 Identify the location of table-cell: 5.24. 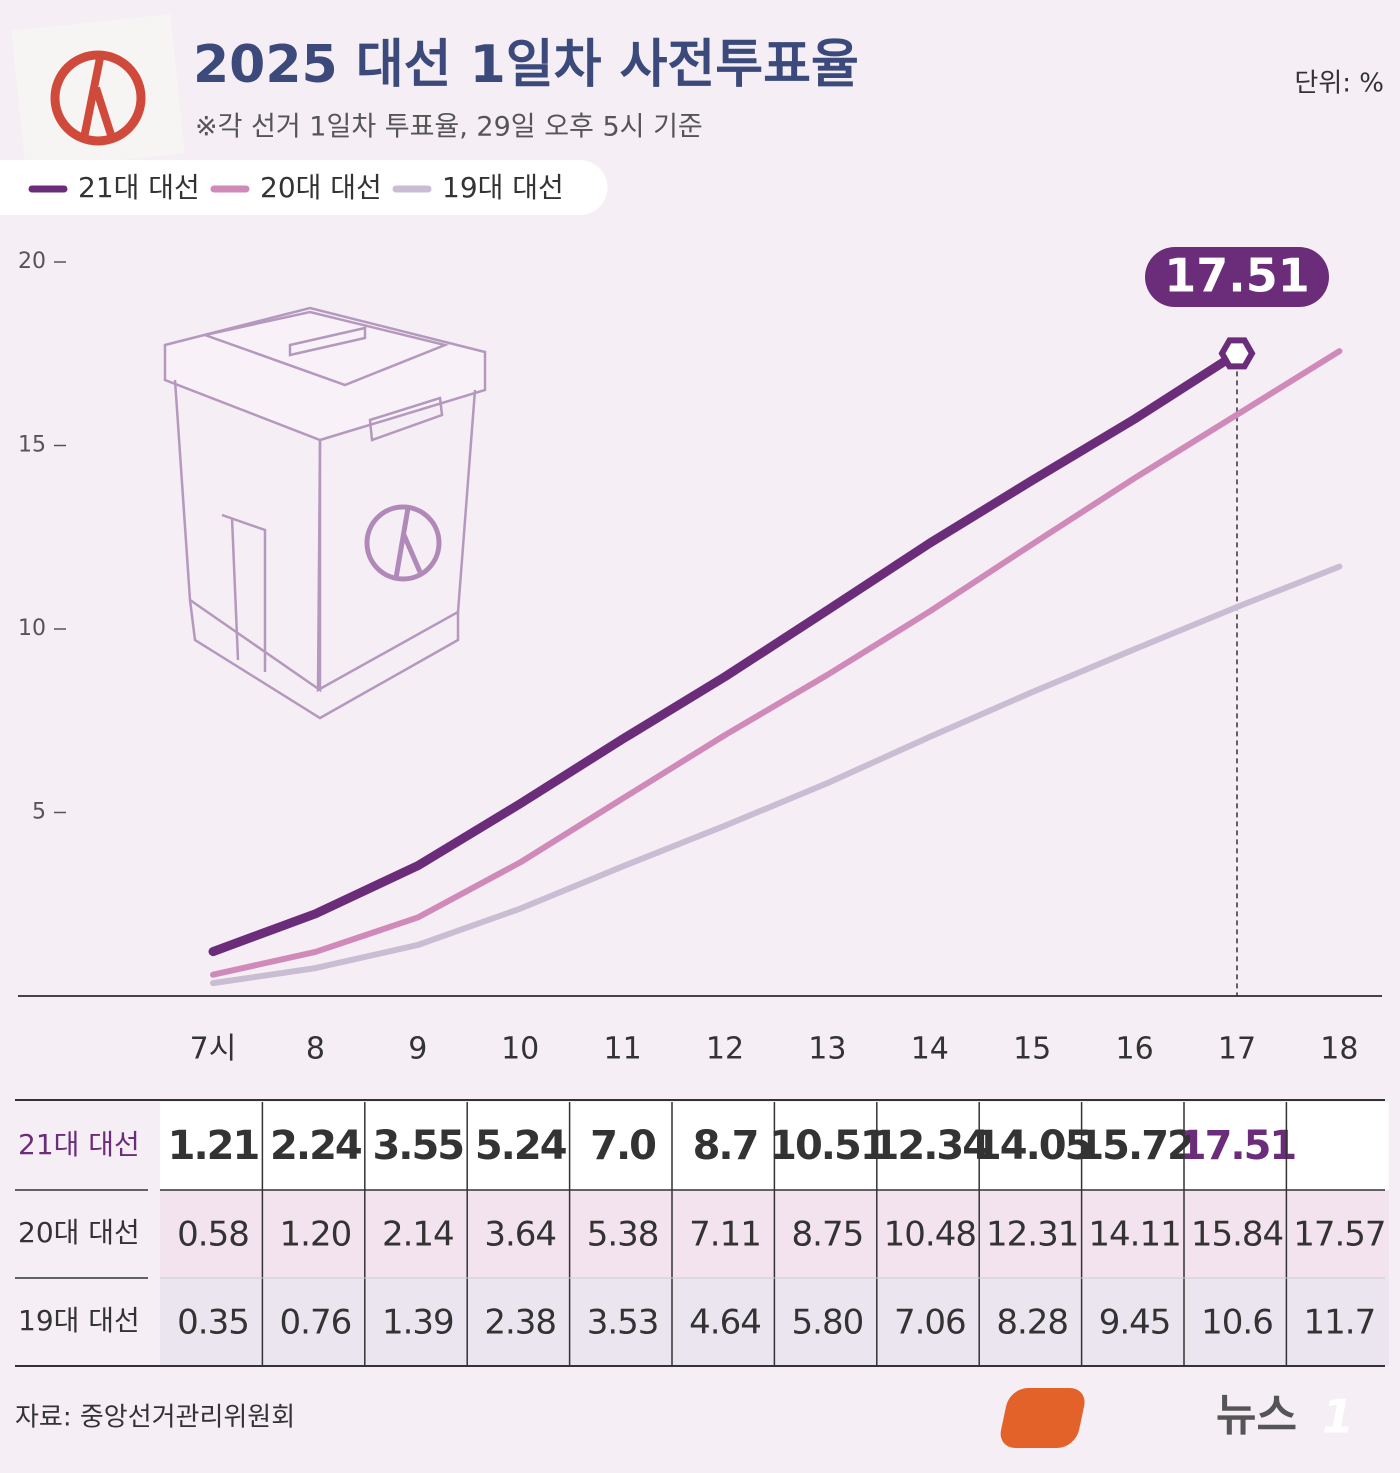
(520, 1146).